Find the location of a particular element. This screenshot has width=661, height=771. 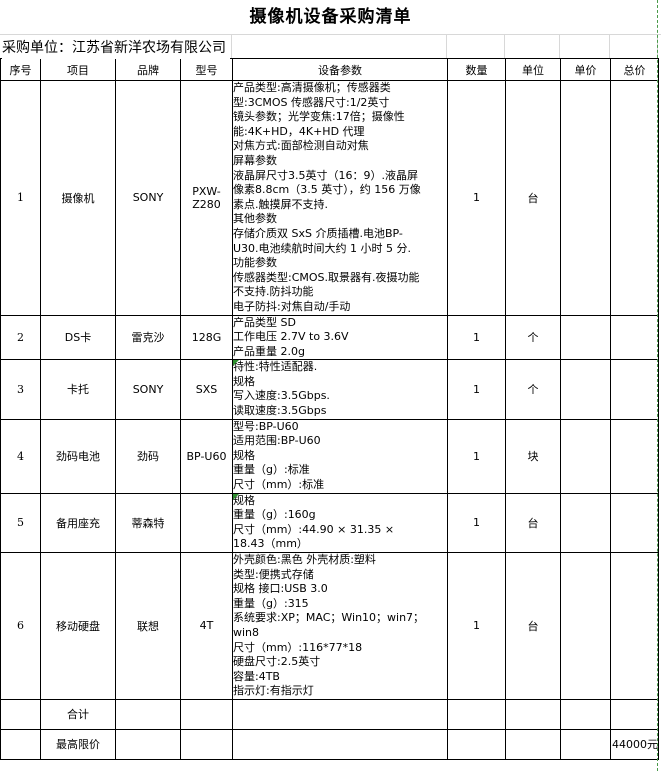

cell-index: 5 is located at coordinates (20, 523).